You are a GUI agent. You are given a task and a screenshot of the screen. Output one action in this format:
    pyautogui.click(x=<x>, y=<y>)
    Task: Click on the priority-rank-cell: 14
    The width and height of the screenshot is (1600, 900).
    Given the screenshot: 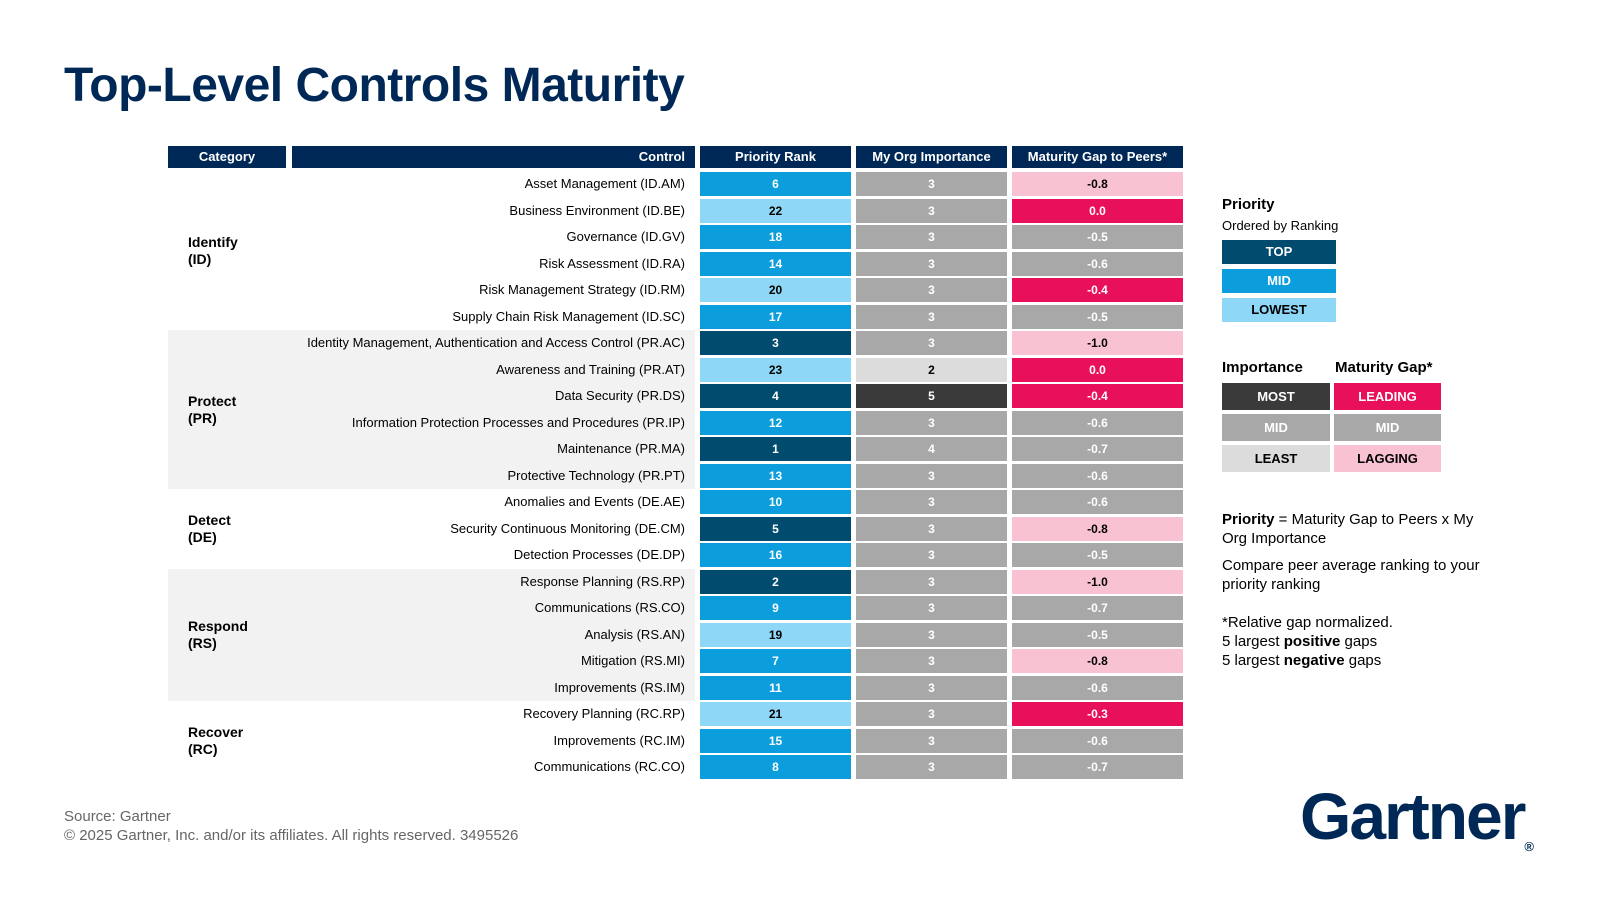 What is the action you would take?
    pyautogui.click(x=775, y=263)
    